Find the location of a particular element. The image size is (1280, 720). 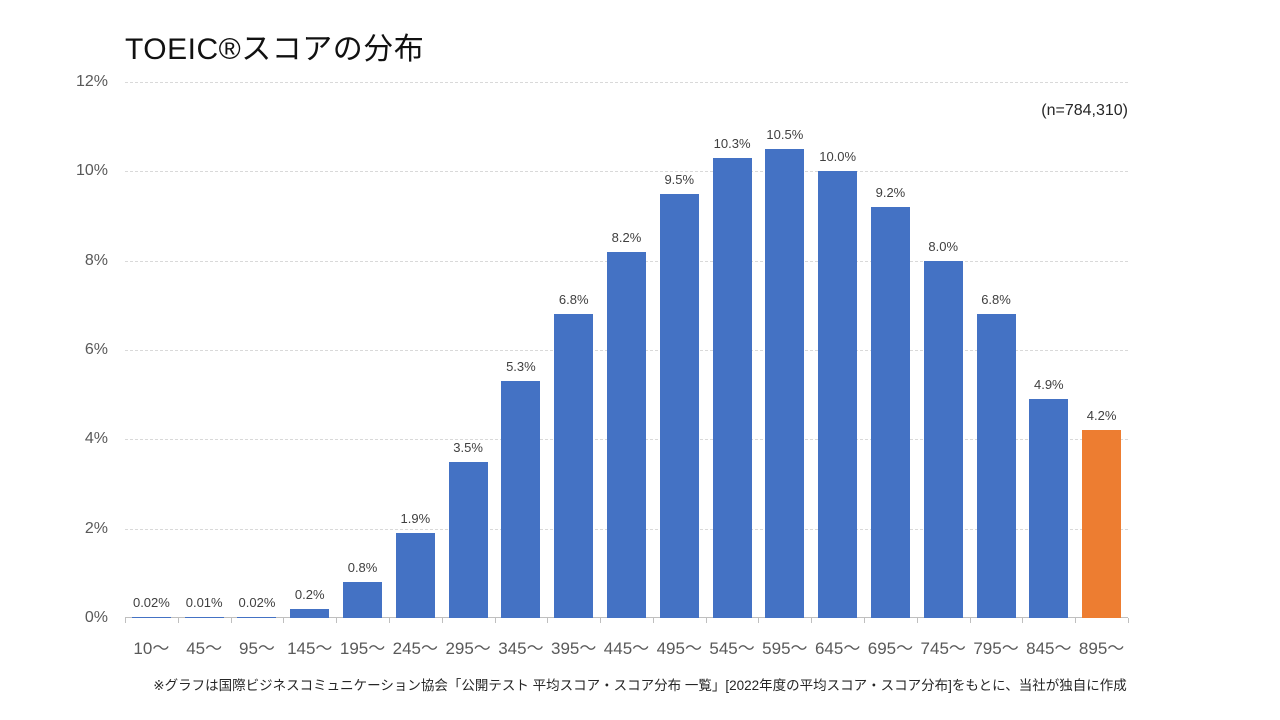

chart-title: TOEIC®スコアの分布 is located at coordinates (275, 49).